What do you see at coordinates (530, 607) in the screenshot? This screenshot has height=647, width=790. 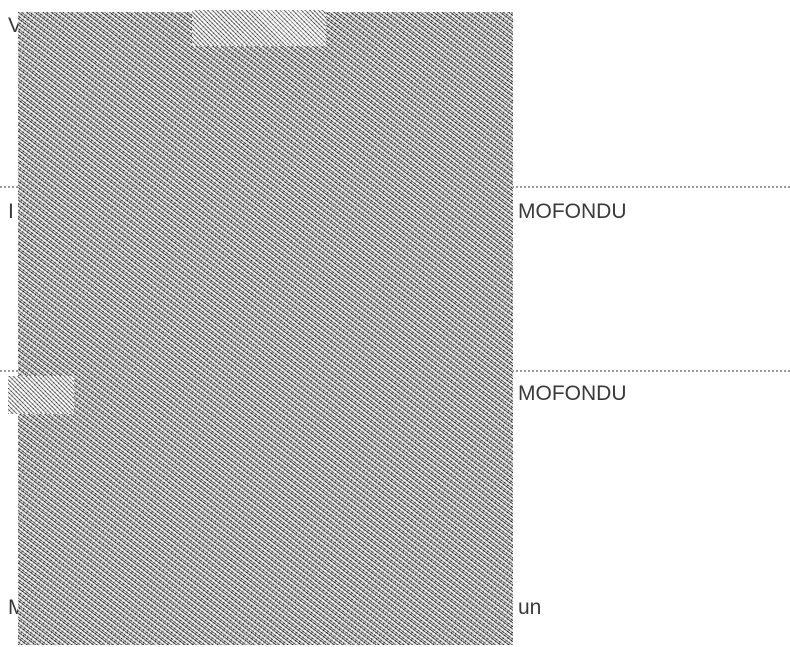 I see `row-label-right: un` at bounding box center [530, 607].